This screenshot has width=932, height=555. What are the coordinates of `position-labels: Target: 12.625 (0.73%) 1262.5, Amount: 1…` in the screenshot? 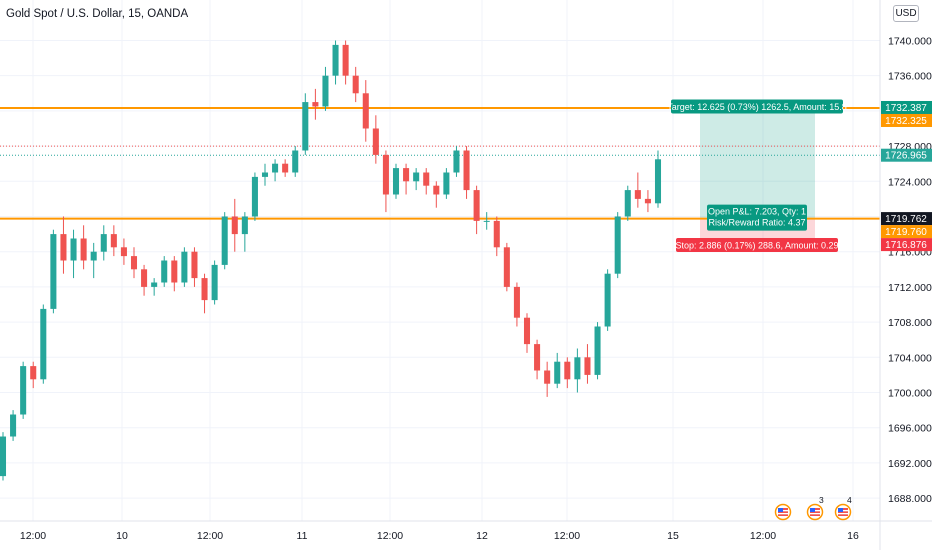 It's located at (757, 175).